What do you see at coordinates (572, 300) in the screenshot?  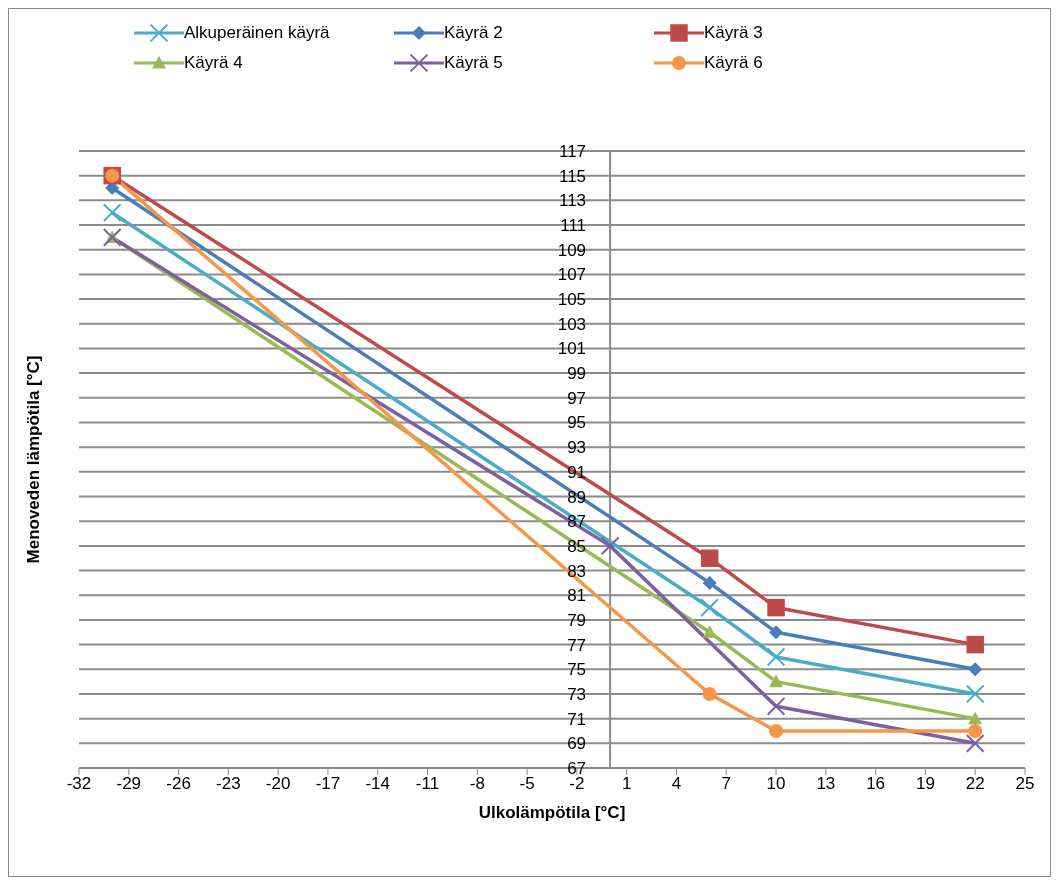 I see `y-tick-label: 105` at bounding box center [572, 300].